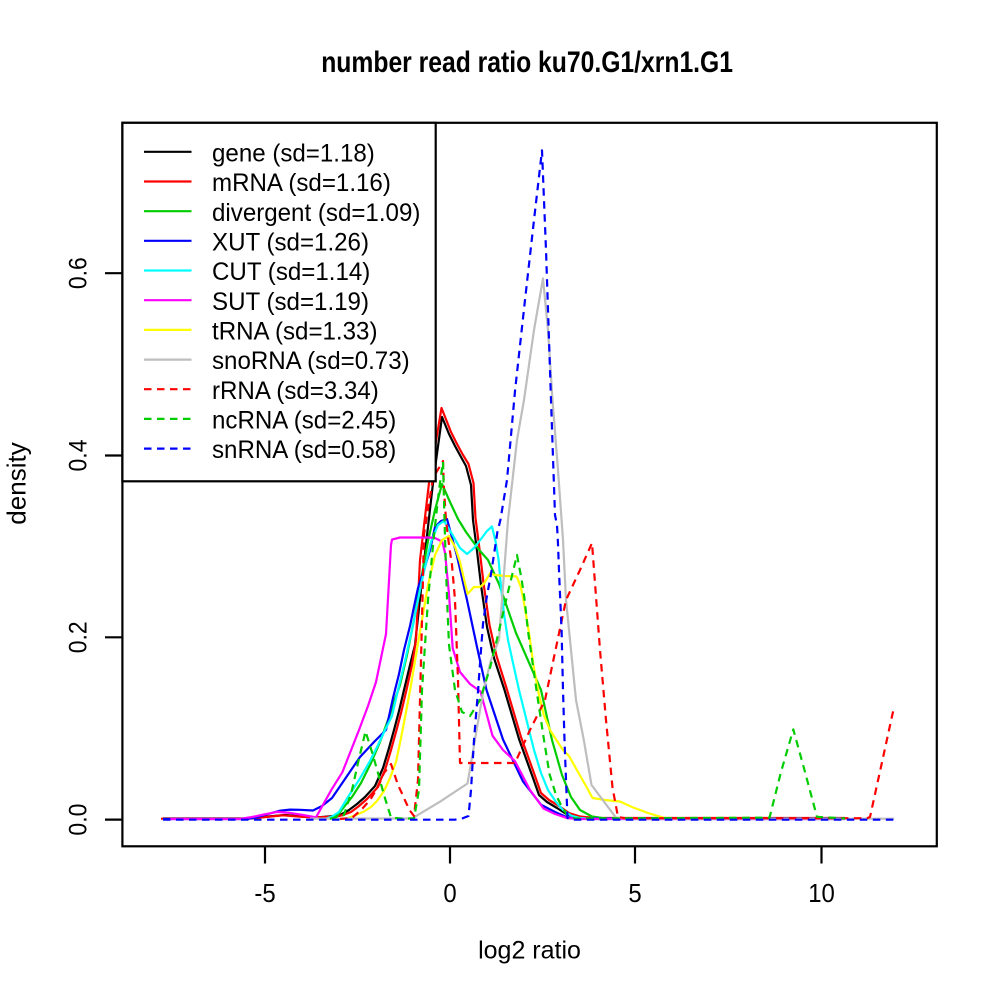  Describe the element at coordinates (821, 893) in the screenshot. I see `svg-text: 10` at that location.